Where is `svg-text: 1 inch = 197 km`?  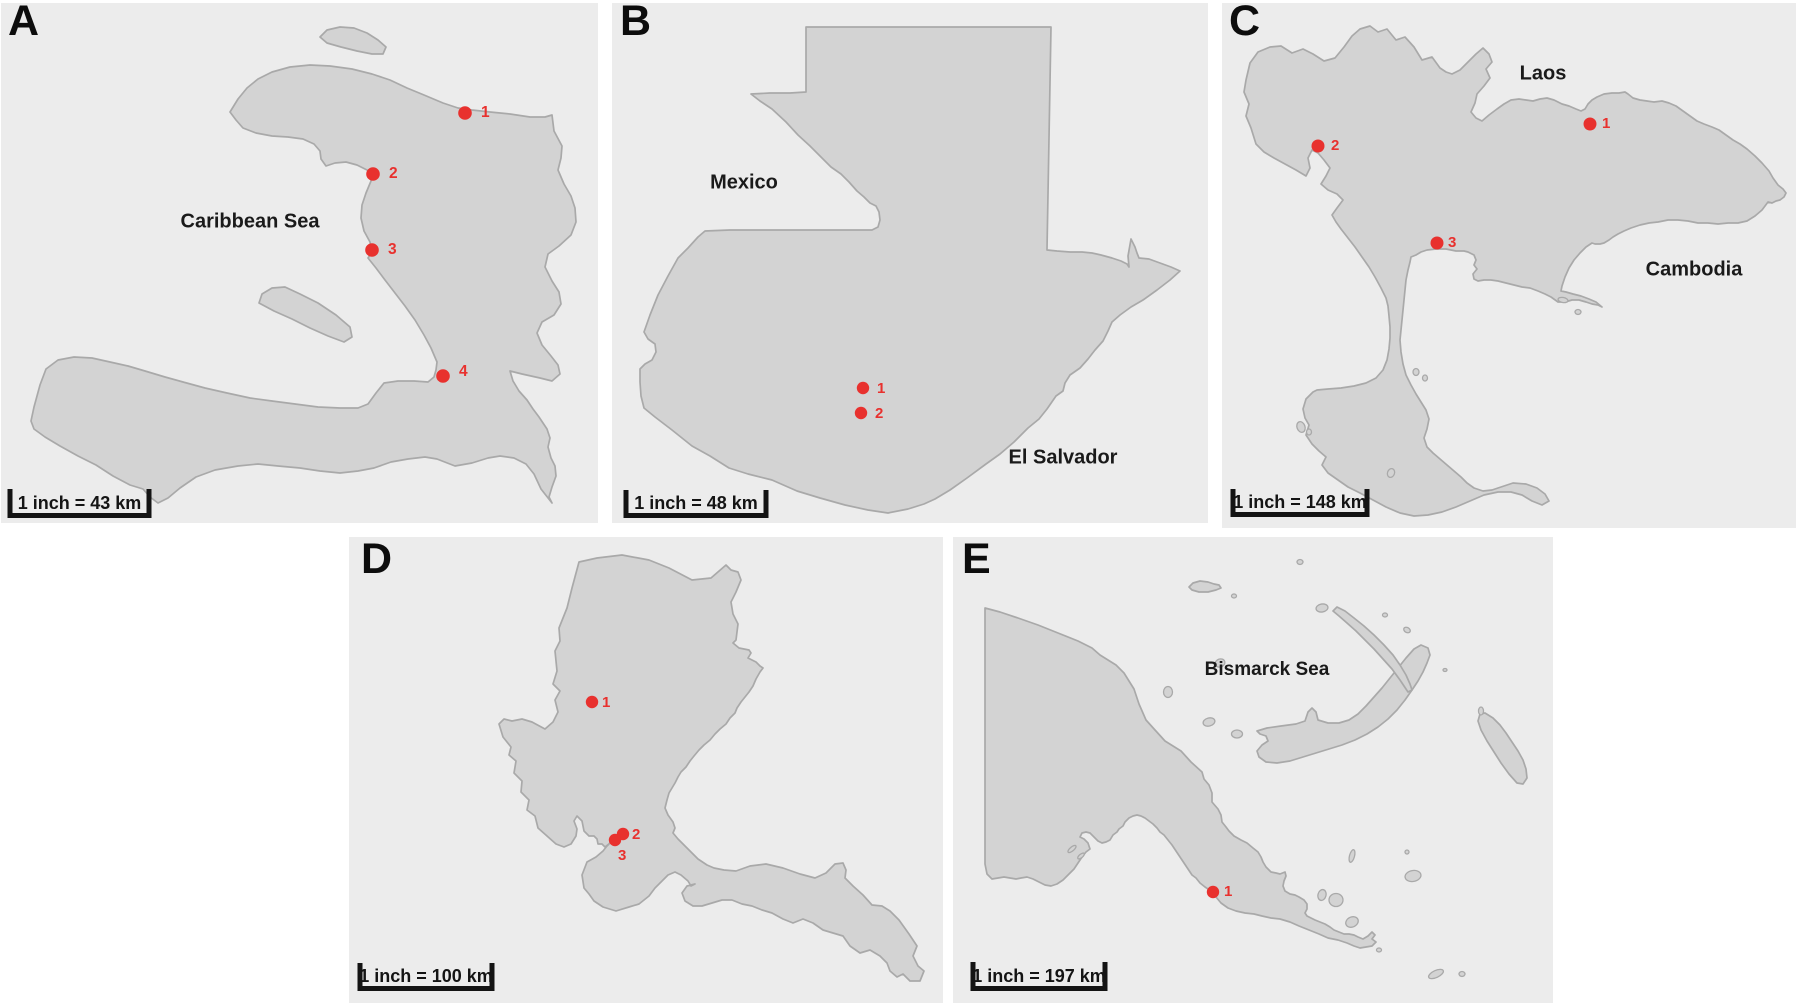 svg-text: 1 inch = 197 km is located at coordinates (1039, 976).